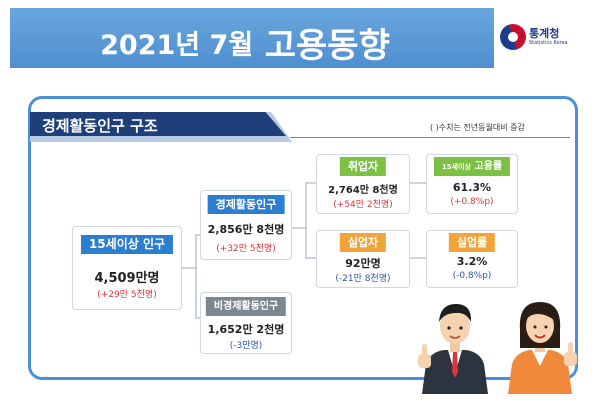  Describe the element at coordinates (100, 126) in the screenshot. I see `section-title: 경제활동인구 구조` at that location.